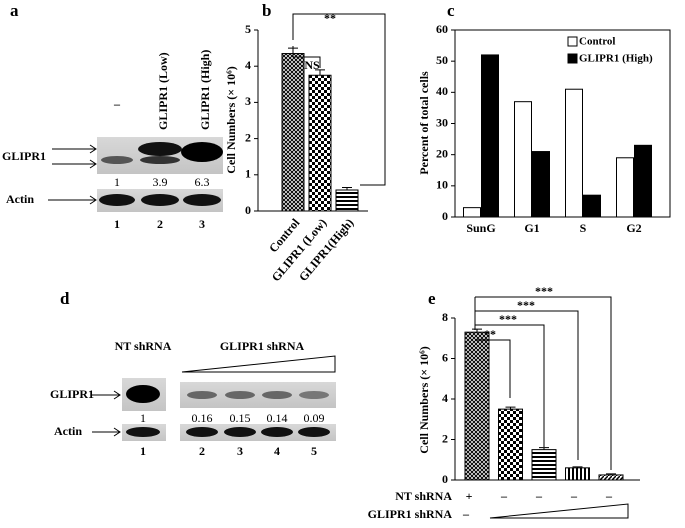 The width and height of the screenshot is (685, 528). What do you see at coordinates (445, 398) in the screenshot?
I see `y-tick-label: 4` at bounding box center [445, 398].